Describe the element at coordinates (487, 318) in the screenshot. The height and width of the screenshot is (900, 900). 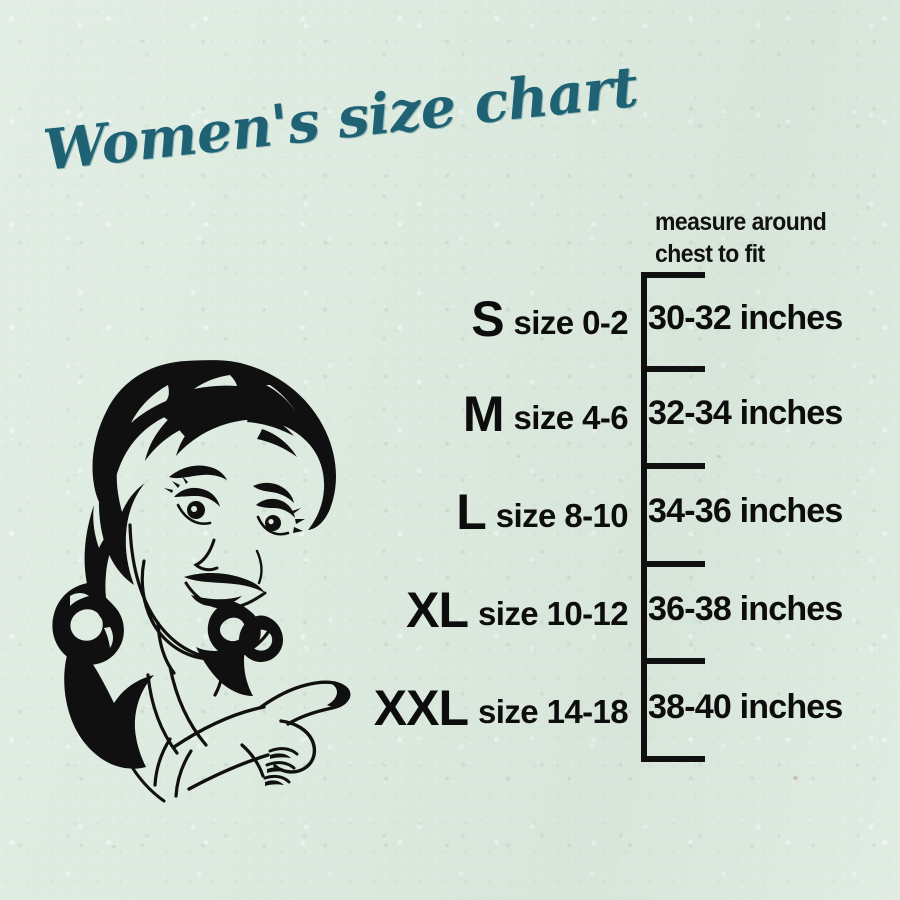
I see `size-letter: S` at that location.